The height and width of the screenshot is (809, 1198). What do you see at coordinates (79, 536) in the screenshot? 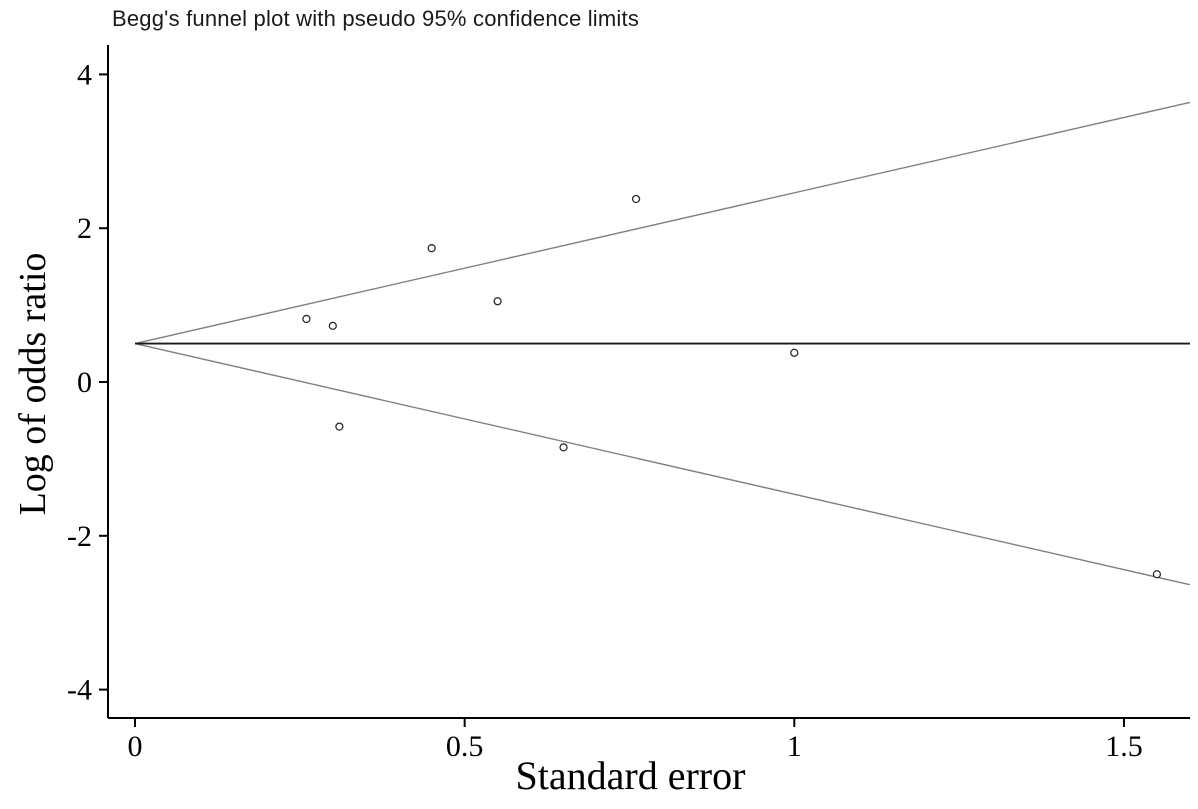
I see `y-tick-label: -2` at bounding box center [79, 536].